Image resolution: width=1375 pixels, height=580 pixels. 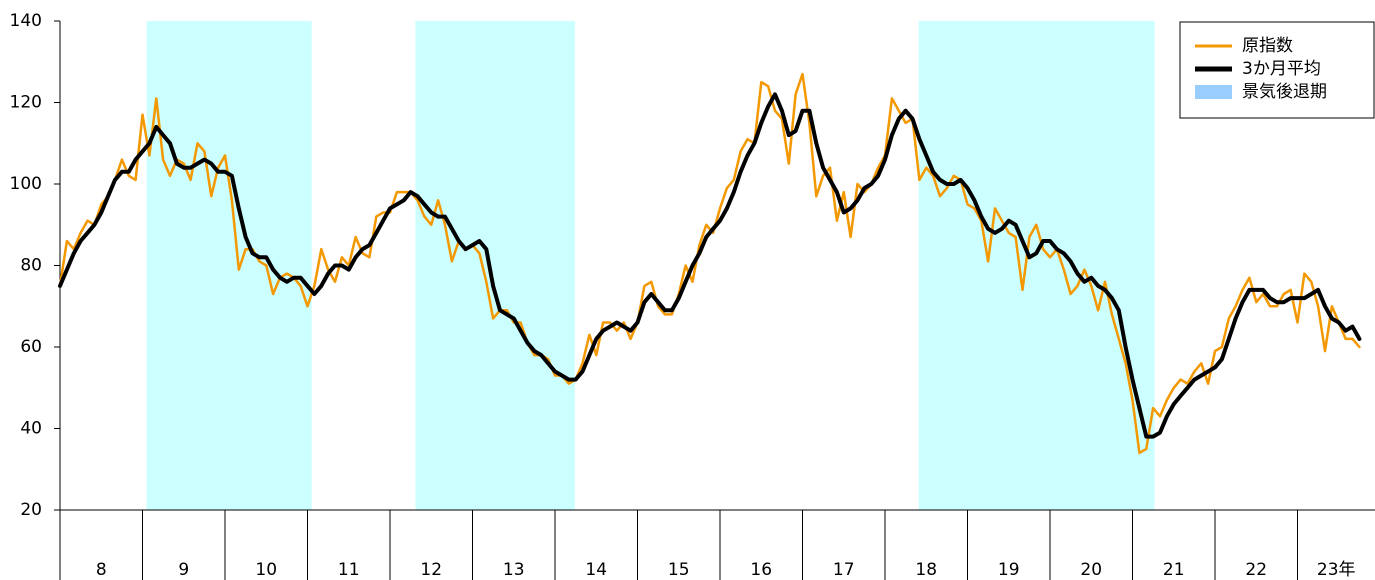 What do you see at coordinates (1336, 570) in the screenshot?
I see `x-tick-label: 23年` at bounding box center [1336, 570].